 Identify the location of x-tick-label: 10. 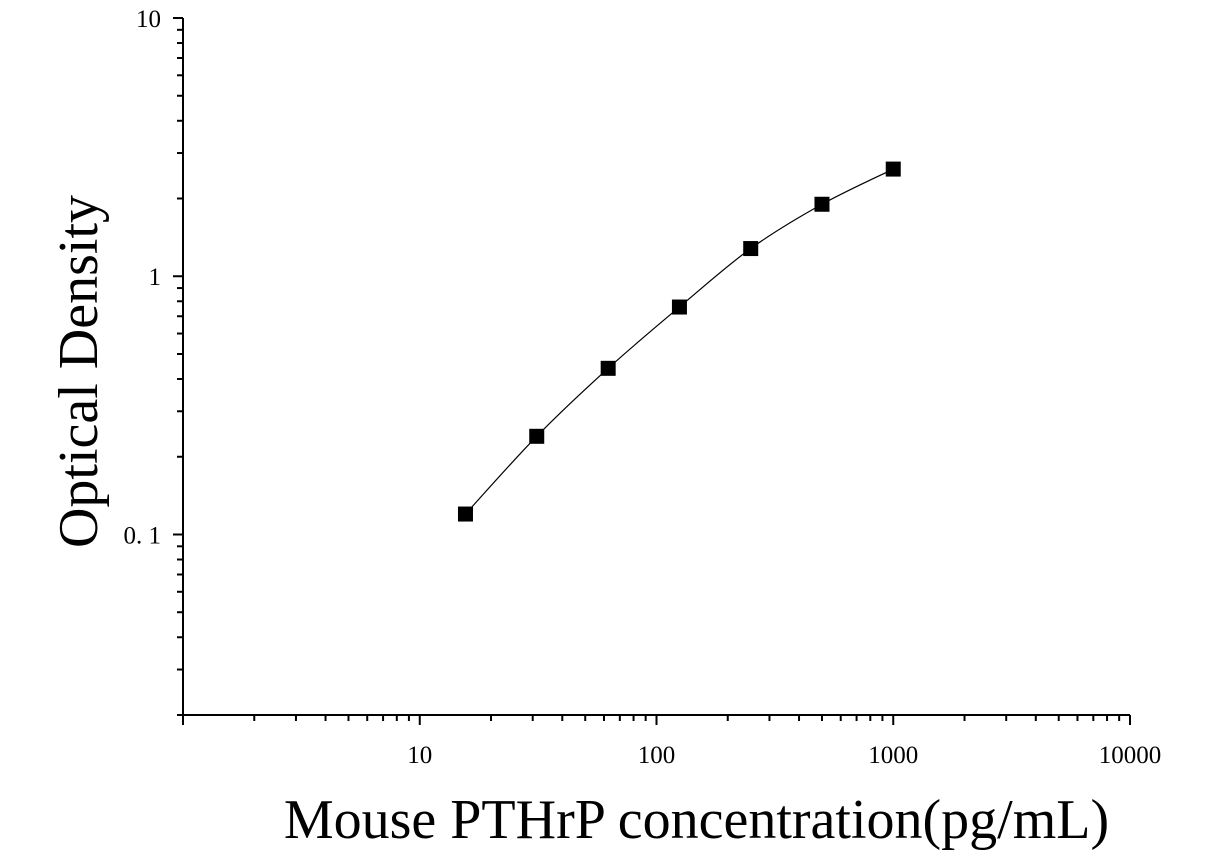
(419, 755).